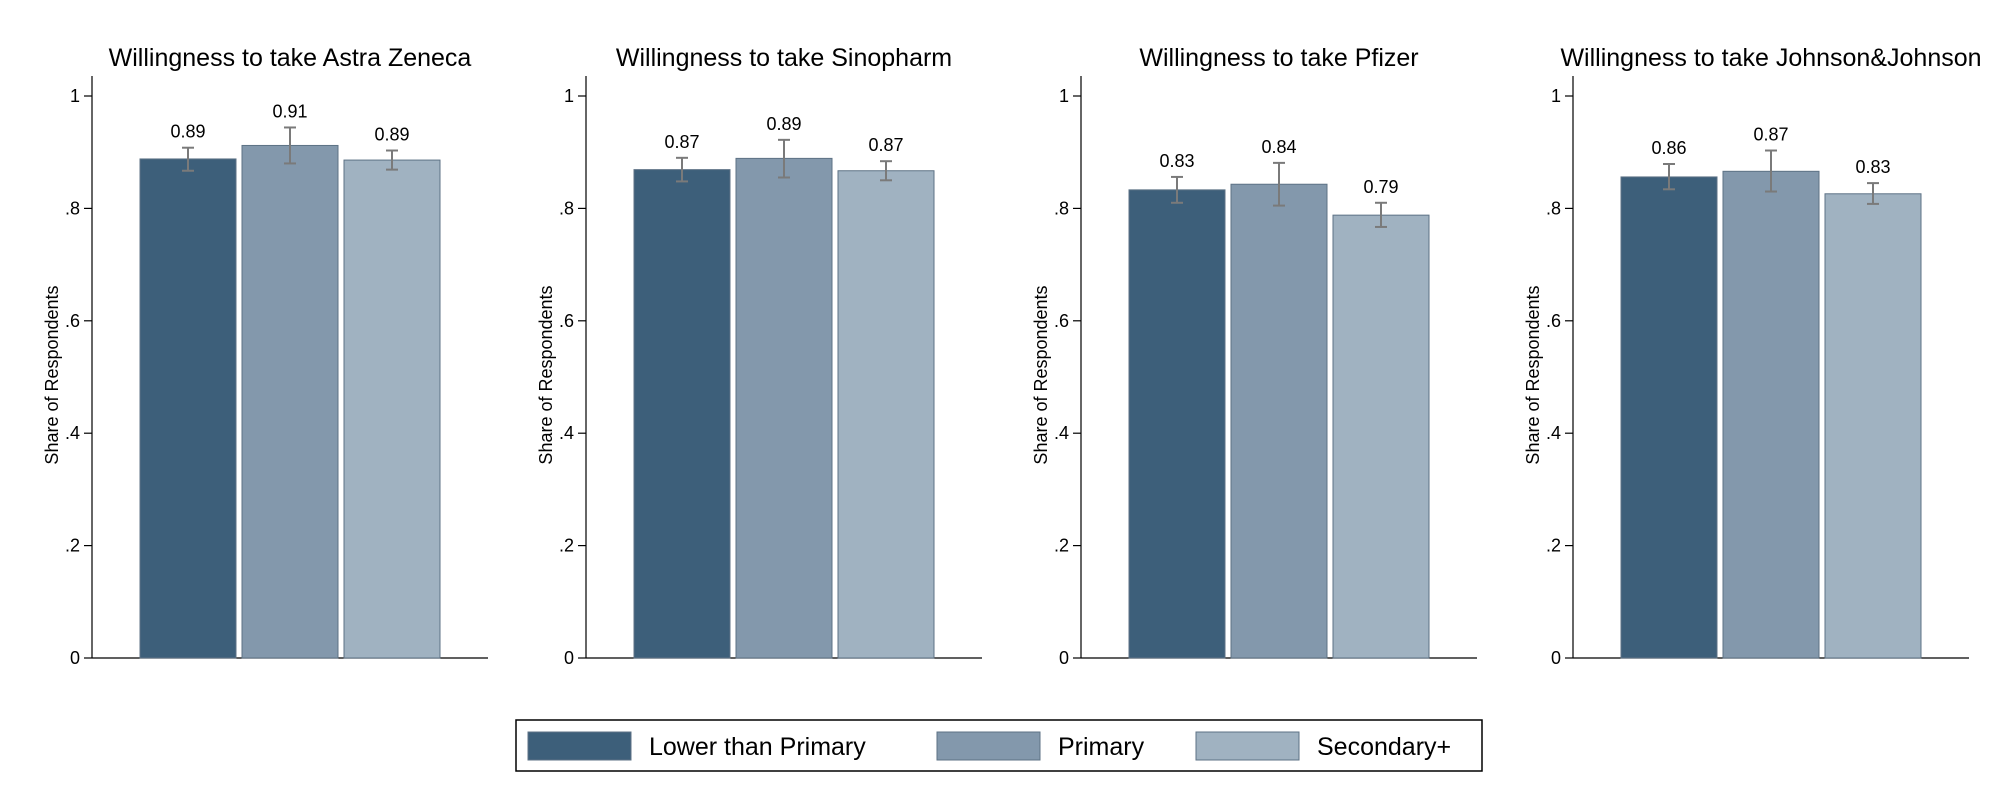 This screenshot has width=2000, height=805. What do you see at coordinates (1278, 147) in the screenshot?
I see `data-label: 0.84` at bounding box center [1278, 147].